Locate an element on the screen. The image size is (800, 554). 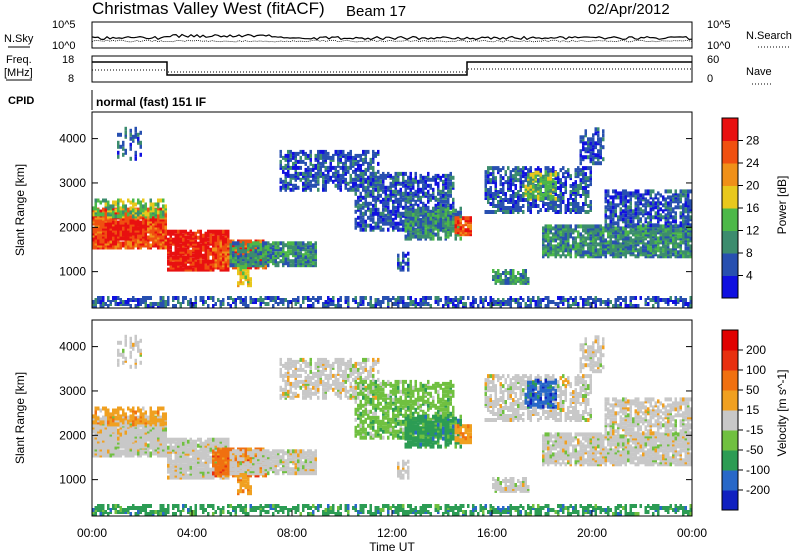
noise-sky-trace is located at coordinates (392, 37).